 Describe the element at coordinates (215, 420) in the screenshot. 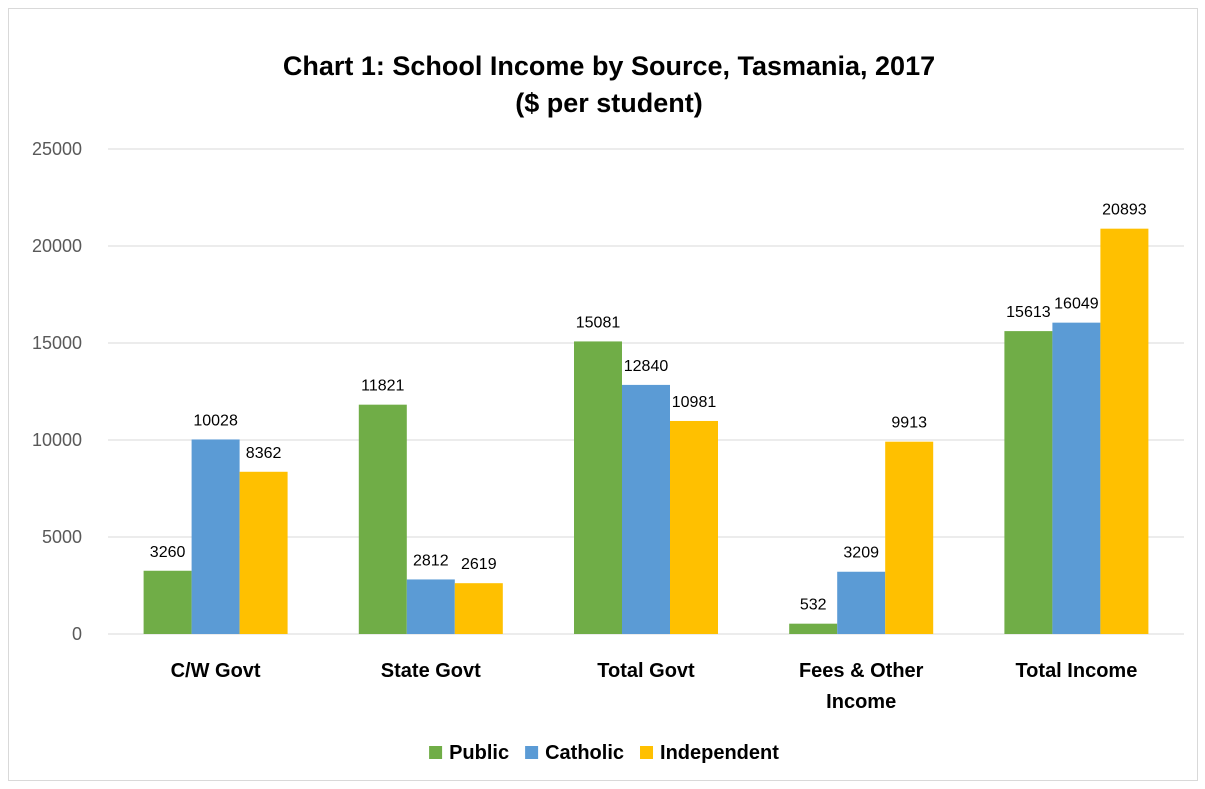

I see `data-label: 10028` at that location.